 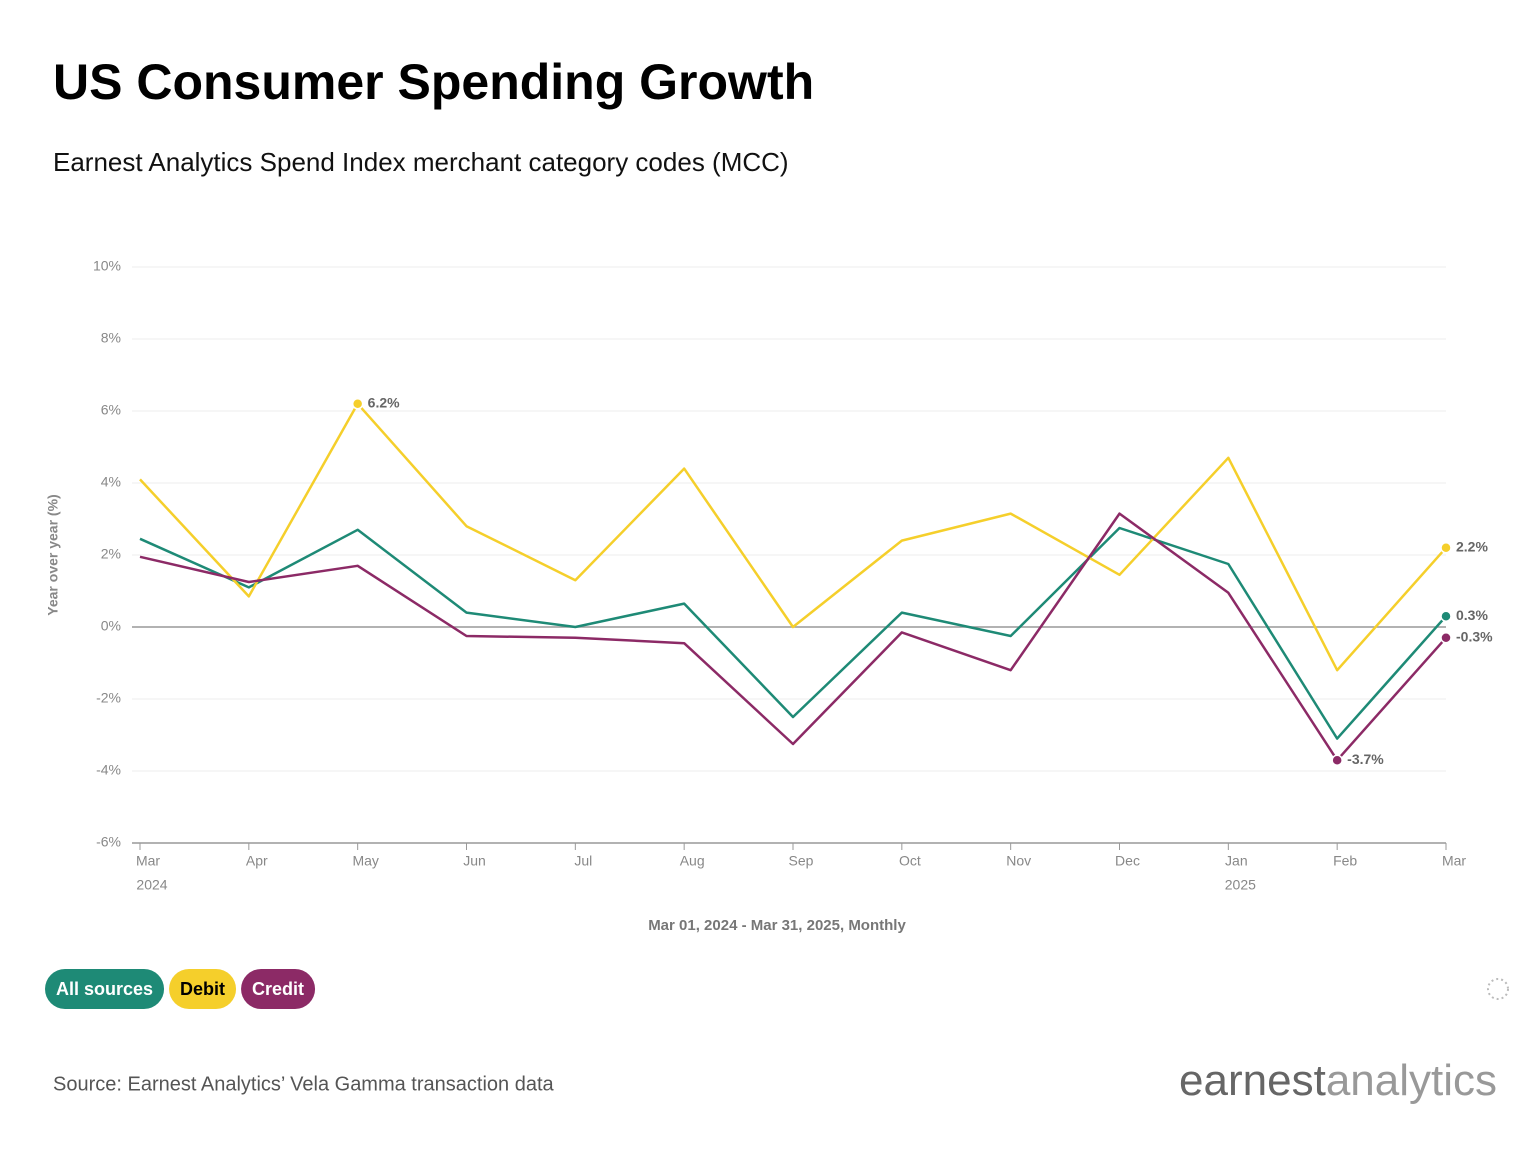 I want to click on logo-part: earnest, so click(x=1252, y=1080).